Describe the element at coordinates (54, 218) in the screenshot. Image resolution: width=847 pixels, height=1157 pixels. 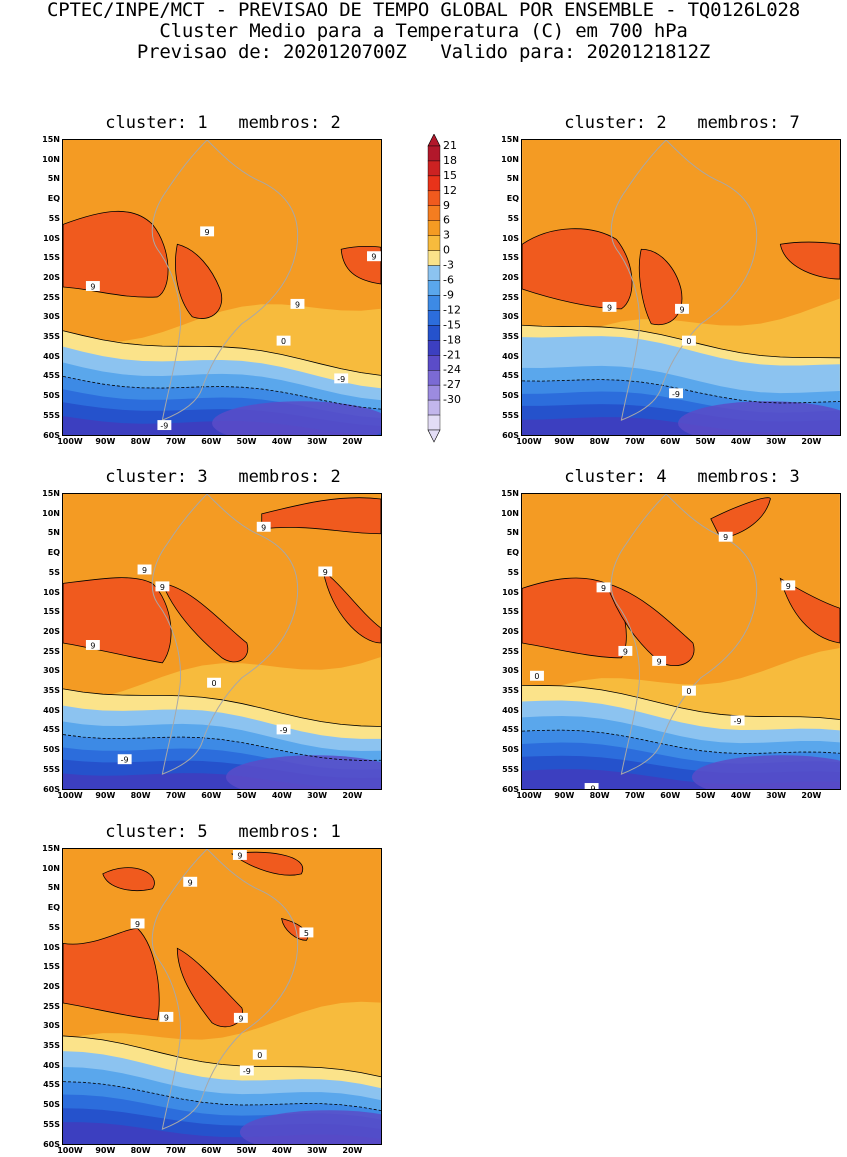
I see `lat-tick-label: 5S` at that location.